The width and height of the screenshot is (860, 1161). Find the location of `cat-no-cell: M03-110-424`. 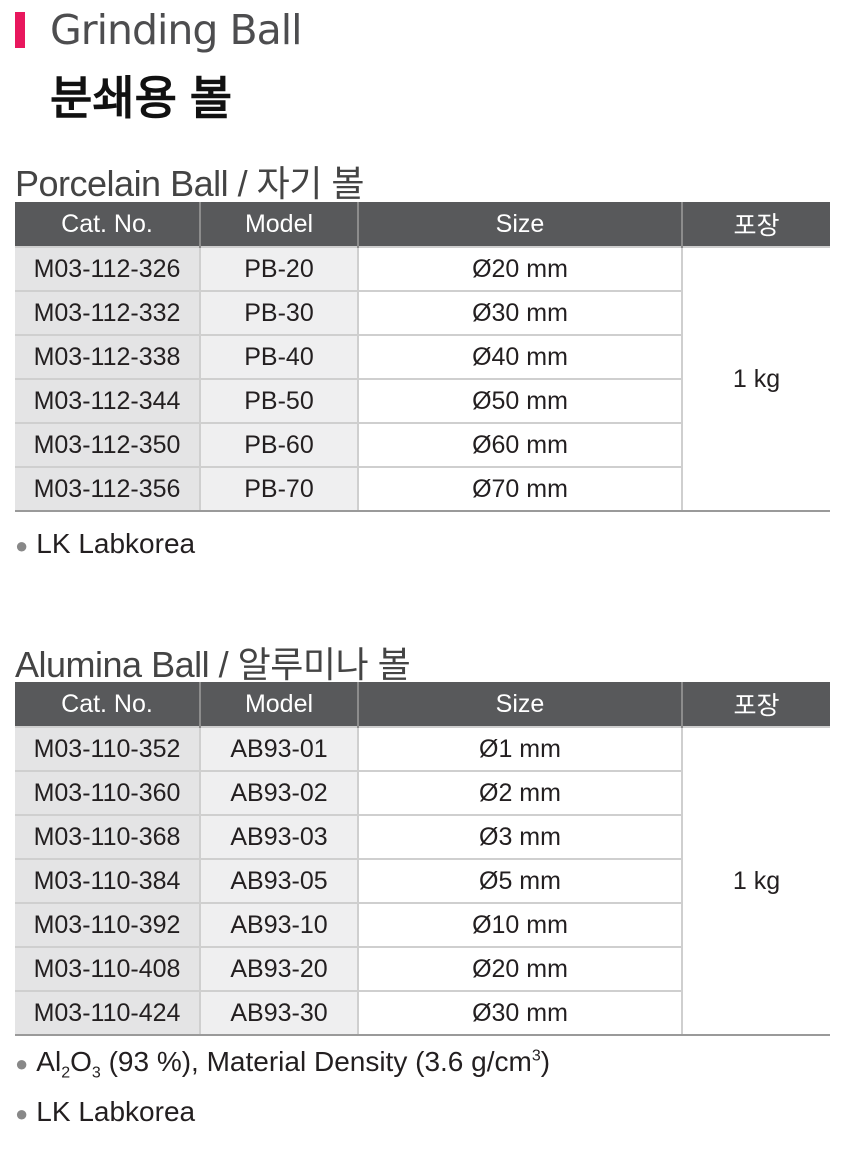

cat-no-cell: M03-110-424 is located at coordinates (107, 1013).